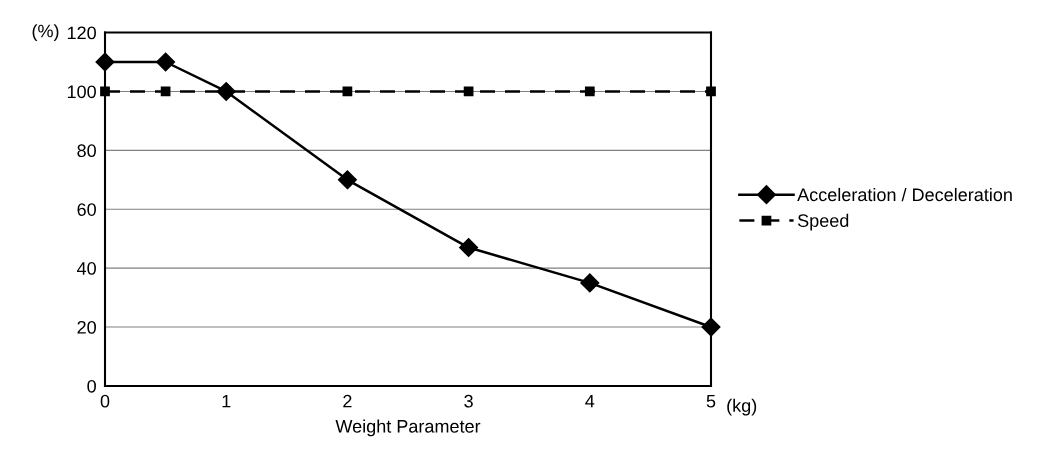 The image size is (1056, 465). What do you see at coordinates (81, 33) in the screenshot?
I see `y-tick-label: 120` at bounding box center [81, 33].